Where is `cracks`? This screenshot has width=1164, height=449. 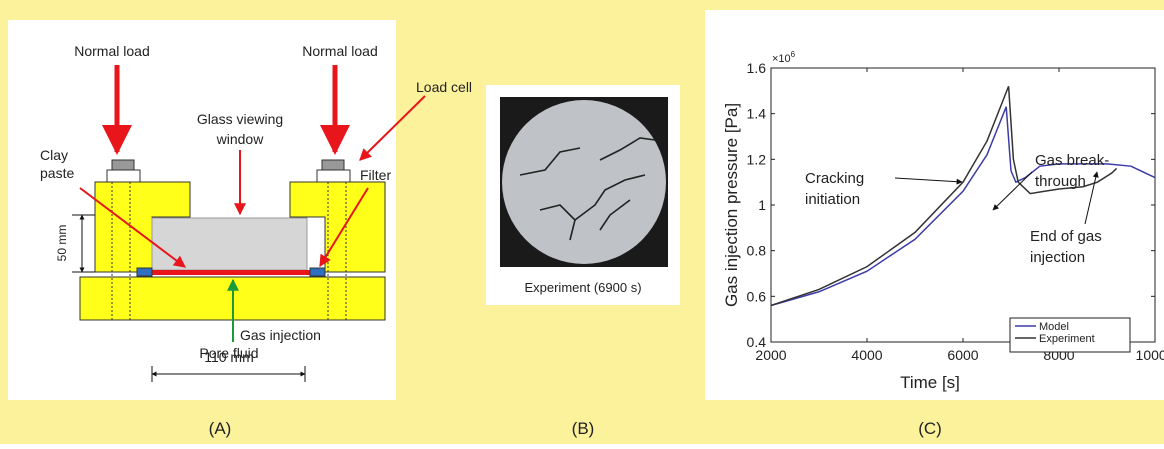
cracks is located at coordinates (587, 189).